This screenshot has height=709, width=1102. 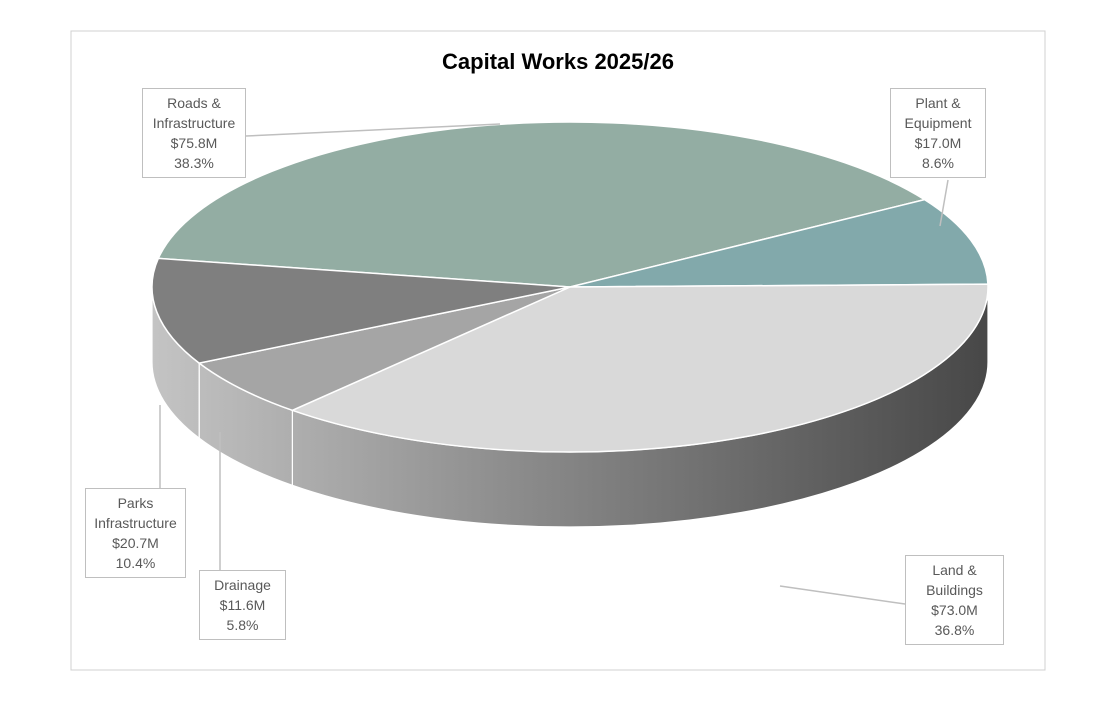 What do you see at coordinates (938, 143) in the screenshot?
I see `label-value: $17.0M` at bounding box center [938, 143].